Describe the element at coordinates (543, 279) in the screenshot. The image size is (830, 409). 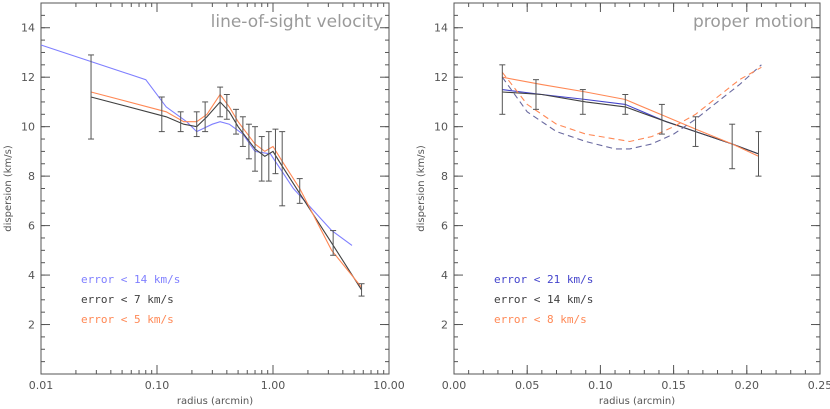
I see `legend-entry: error < 21 km/s` at that location.